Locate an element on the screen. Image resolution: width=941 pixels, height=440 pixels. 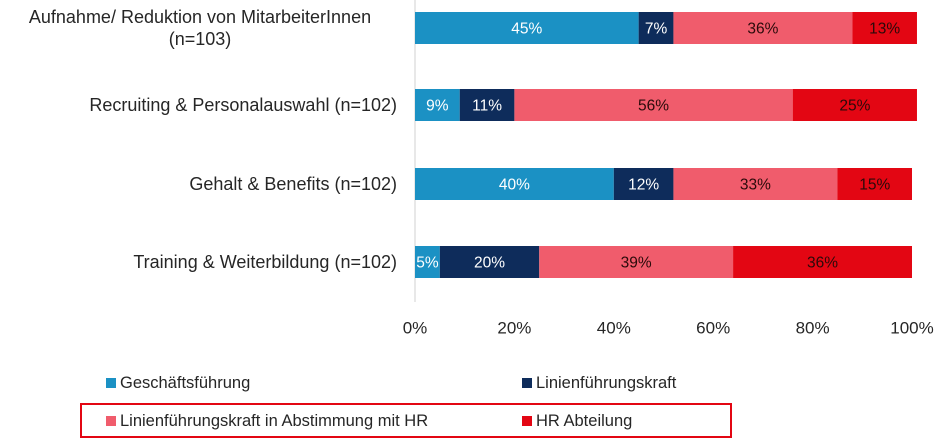
data-label: 7% is located at coordinates (656, 29).